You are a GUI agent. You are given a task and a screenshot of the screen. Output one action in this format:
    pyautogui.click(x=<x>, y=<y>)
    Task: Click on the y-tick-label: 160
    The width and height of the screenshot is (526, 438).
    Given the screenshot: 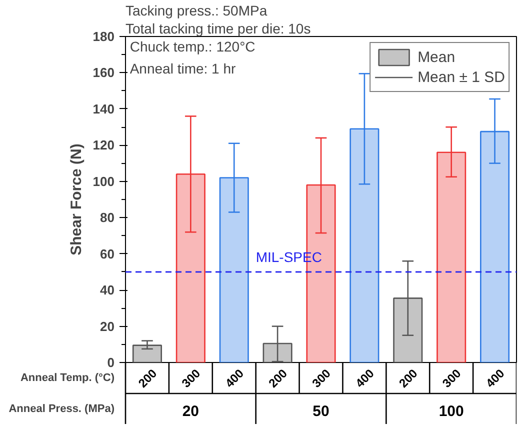 What is the action you would take?
    pyautogui.click(x=103, y=72)
    